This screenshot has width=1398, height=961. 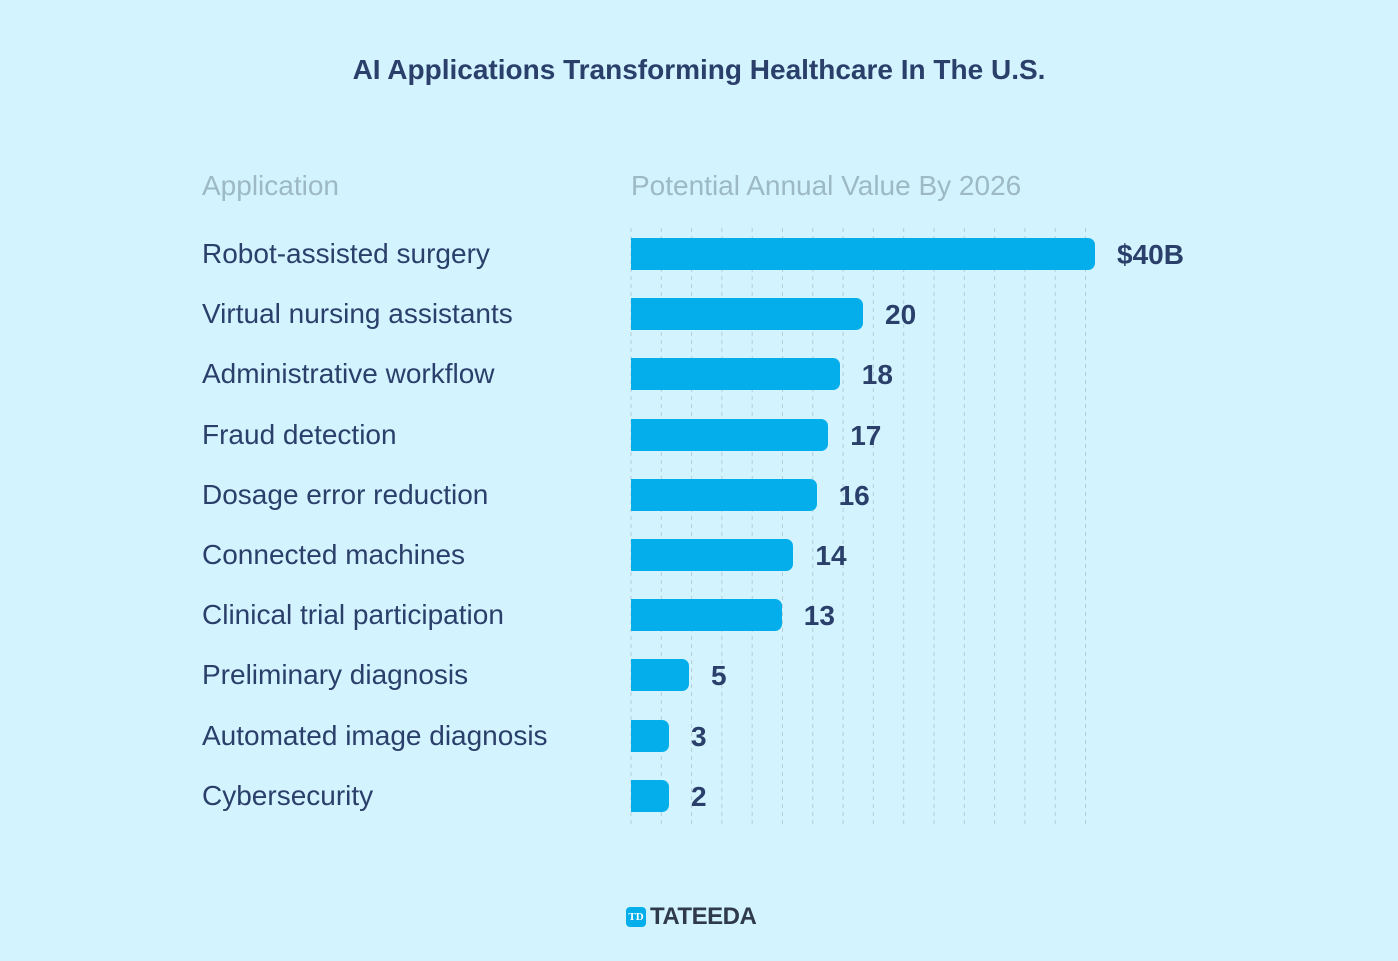 I want to click on category-header: Application, so click(x=270, y=185).